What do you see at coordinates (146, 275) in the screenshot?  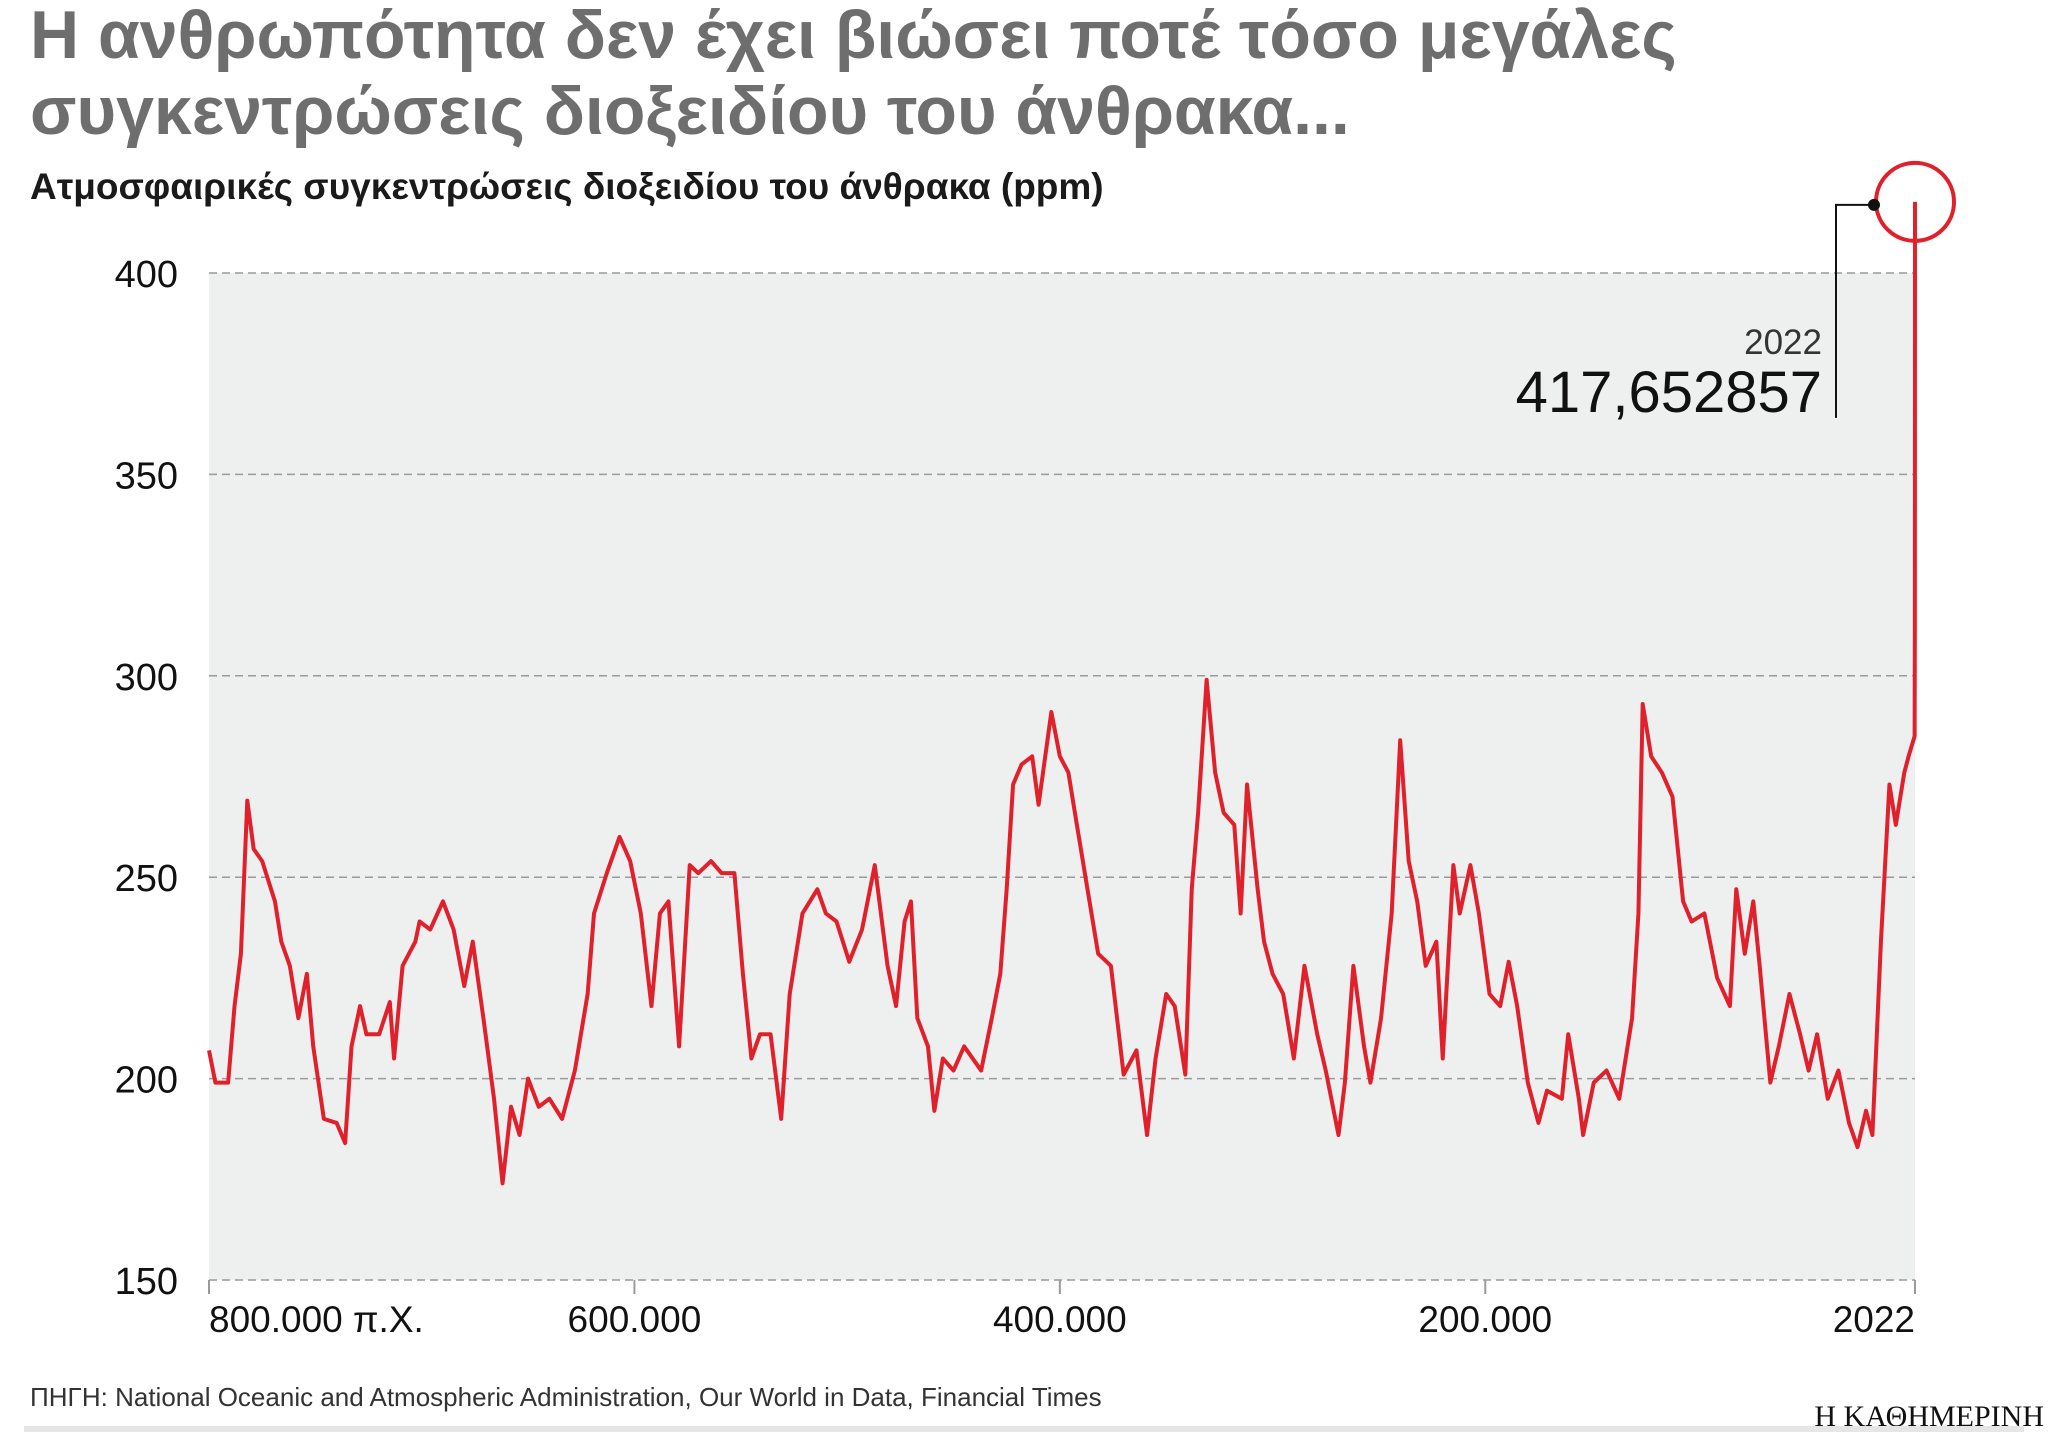 I see `y-tick-label: 400` at bounding box center [146, 275].